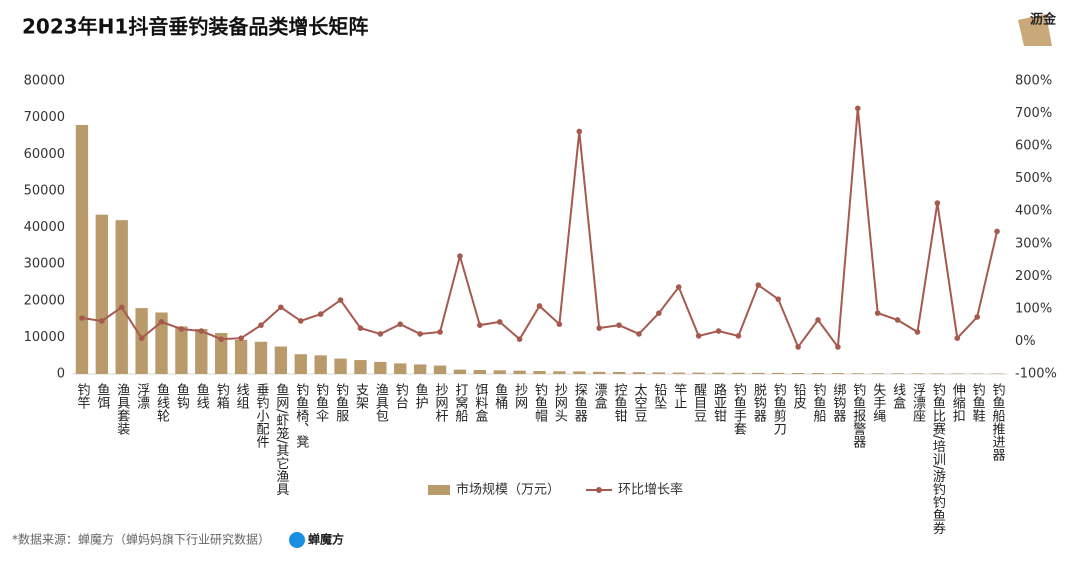 This screenshot has width=1080, height=562. What do you see at coordinates (61, 374) in the screenshot?
I see `y-tick-label: 0` at bounding box center [61, 374].